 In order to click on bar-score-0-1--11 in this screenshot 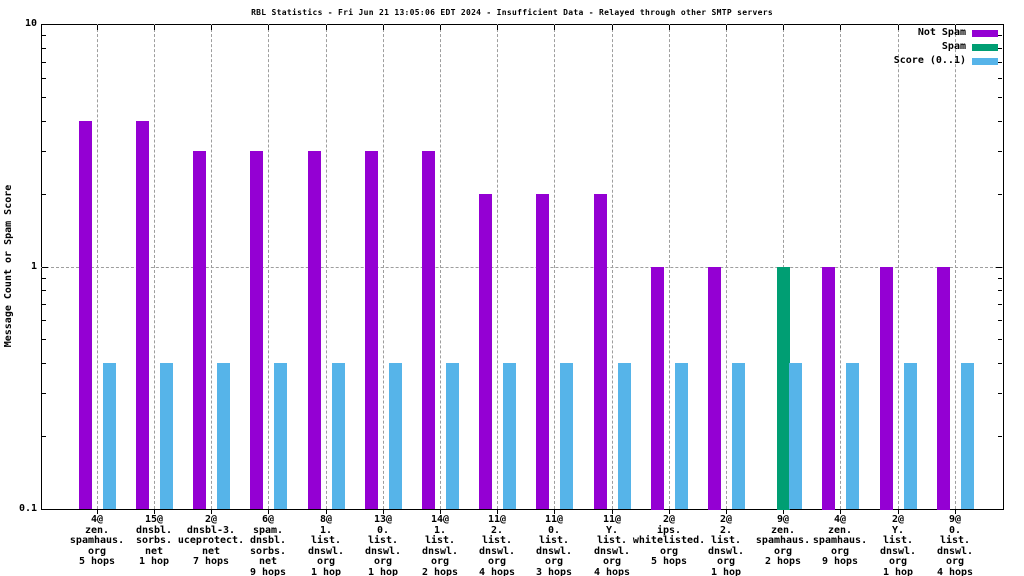, I will do `click(738, 436)`.